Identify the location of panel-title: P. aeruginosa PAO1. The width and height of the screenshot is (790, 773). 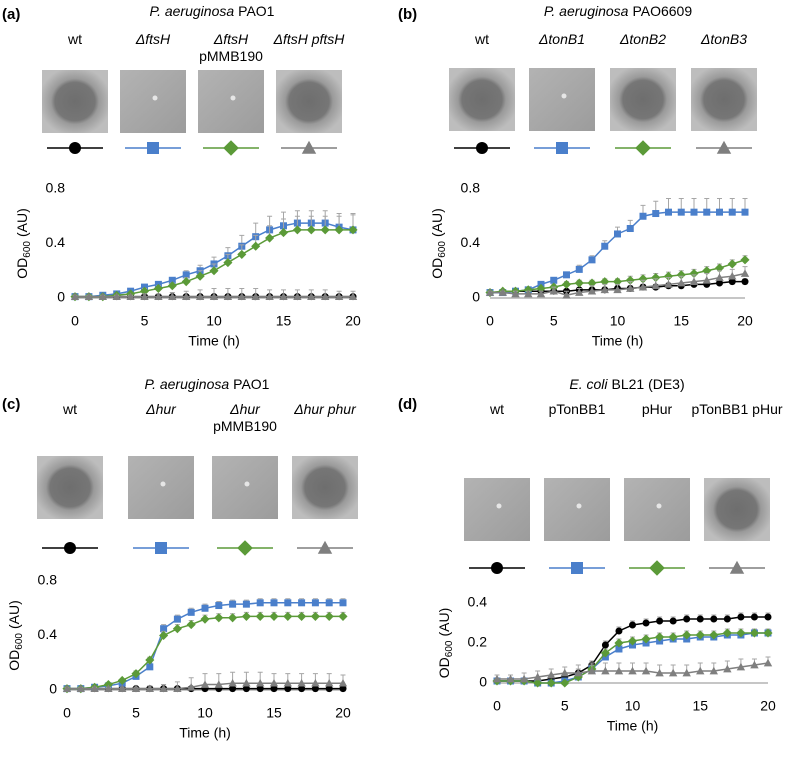
(212, 11).